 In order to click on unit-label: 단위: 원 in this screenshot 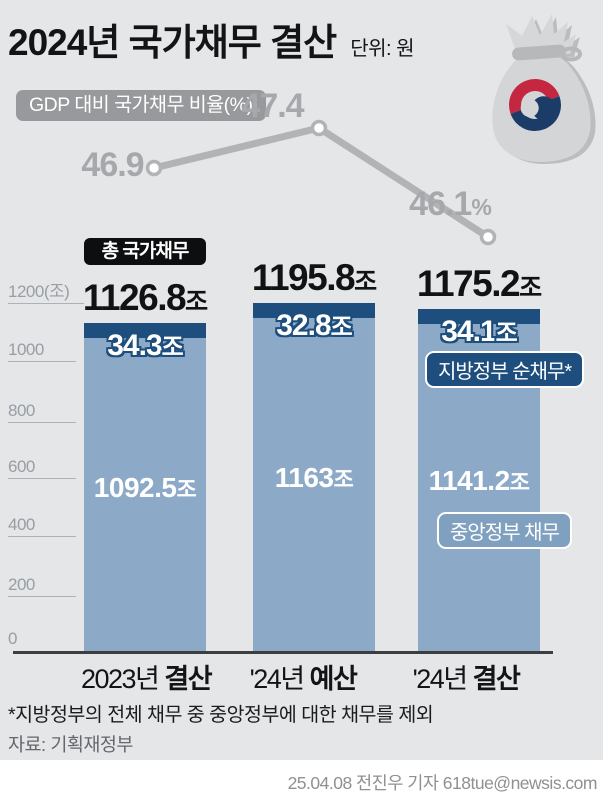, I will do `click(382, 49)`.